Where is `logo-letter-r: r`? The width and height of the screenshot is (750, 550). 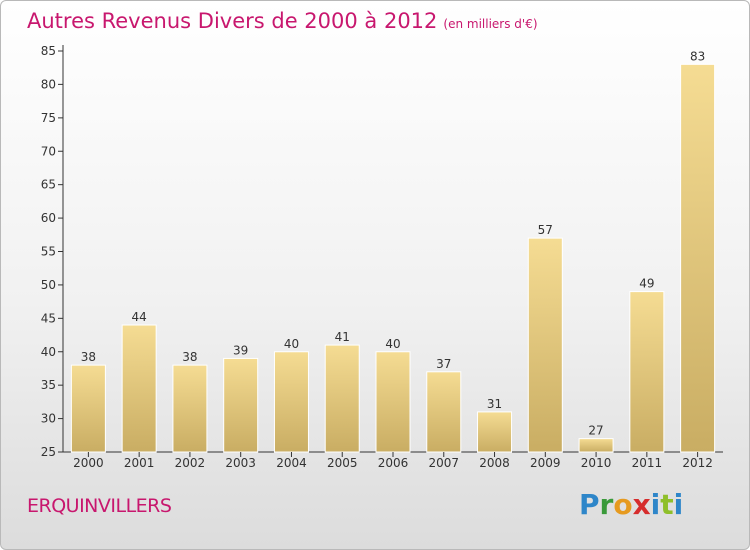 logo-letter-r: r is located at coordinates (606, 504).